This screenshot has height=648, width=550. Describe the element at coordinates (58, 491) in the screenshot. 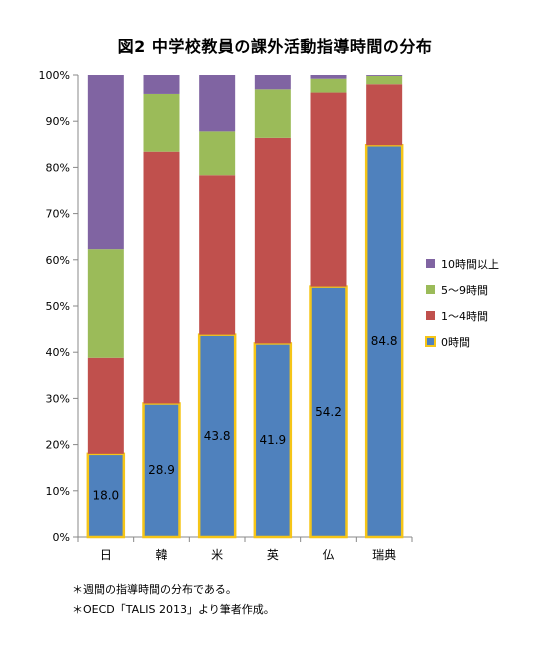

I see `y-tick-label: 10%` at that location.